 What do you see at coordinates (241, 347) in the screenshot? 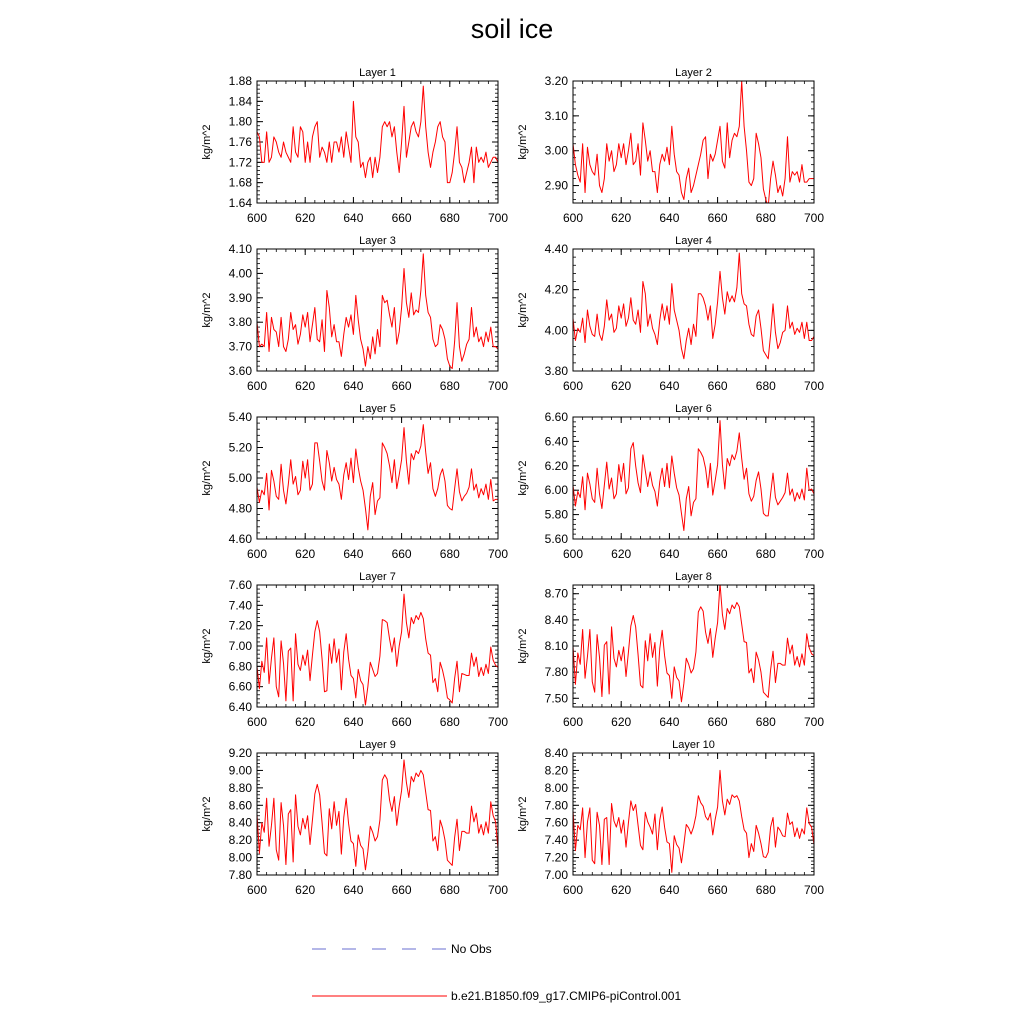
I see `y-tick-label: 3.70` at bounding box center [241, 347].